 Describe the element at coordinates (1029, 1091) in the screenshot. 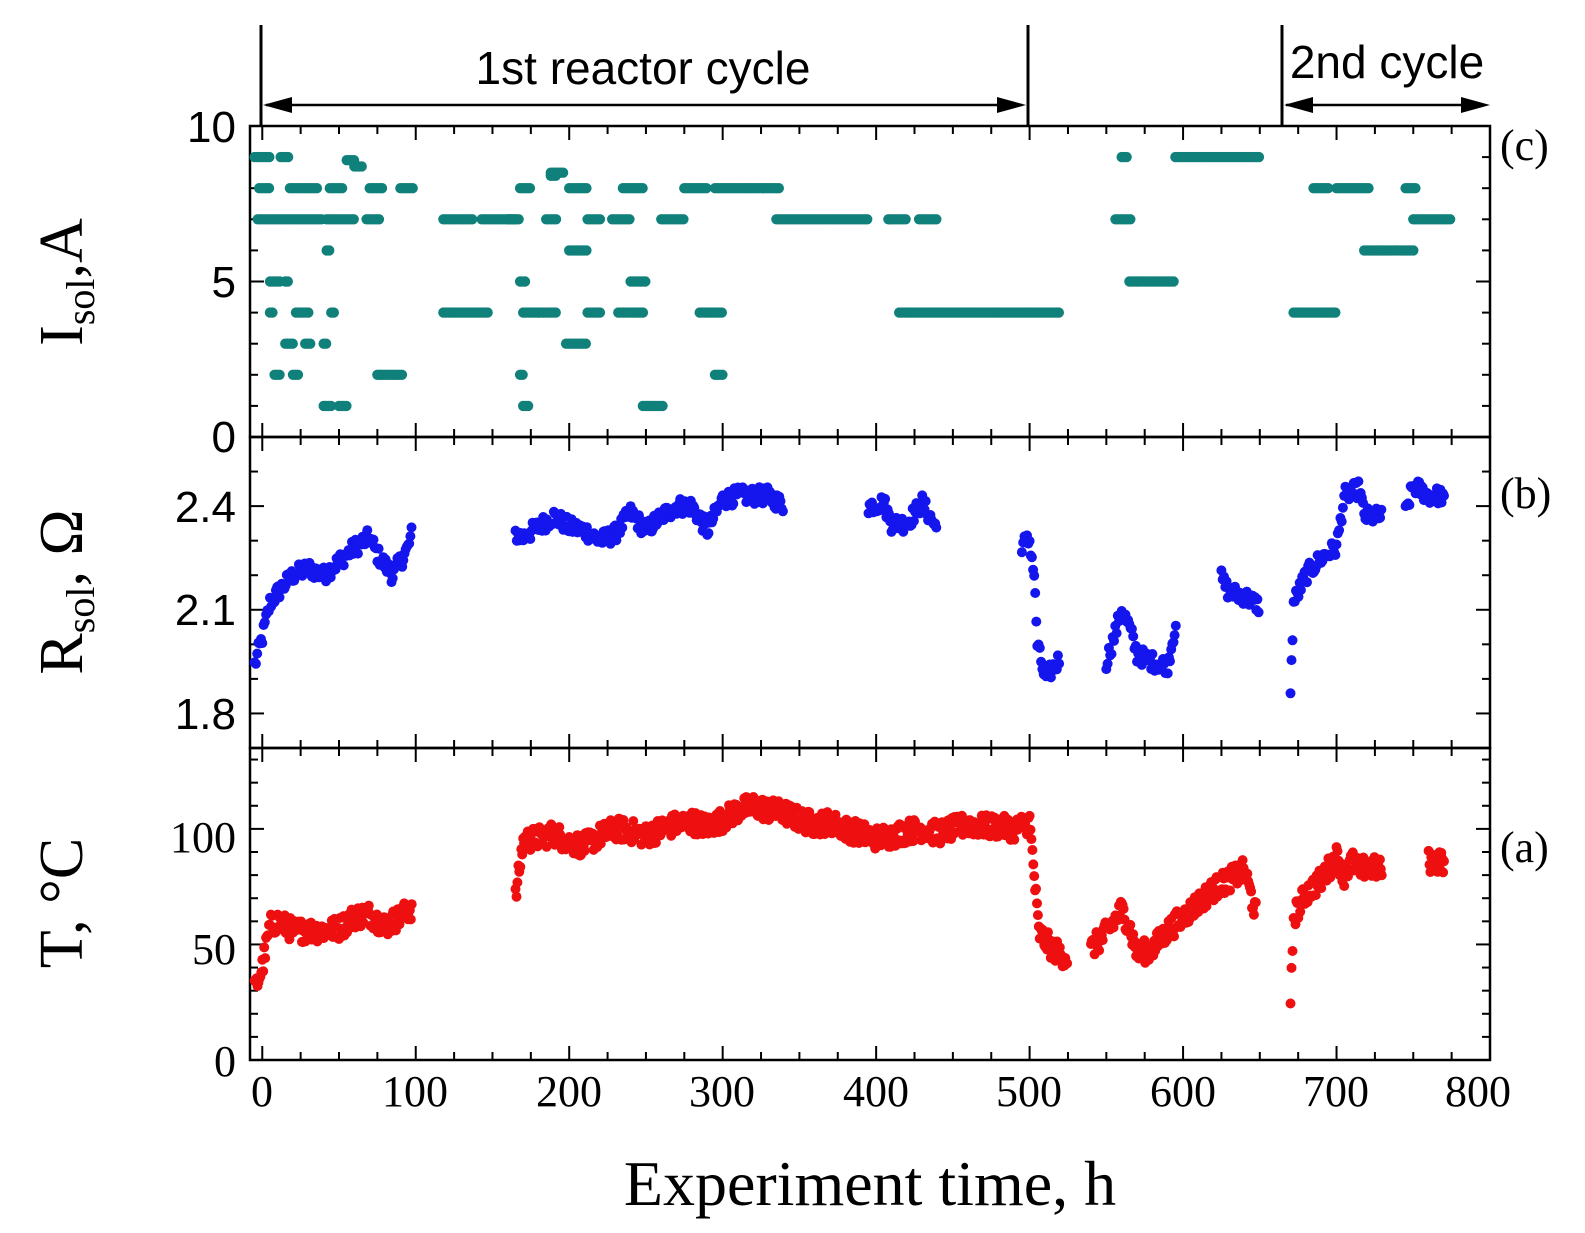

I see `xtick-500: 500` at that location.